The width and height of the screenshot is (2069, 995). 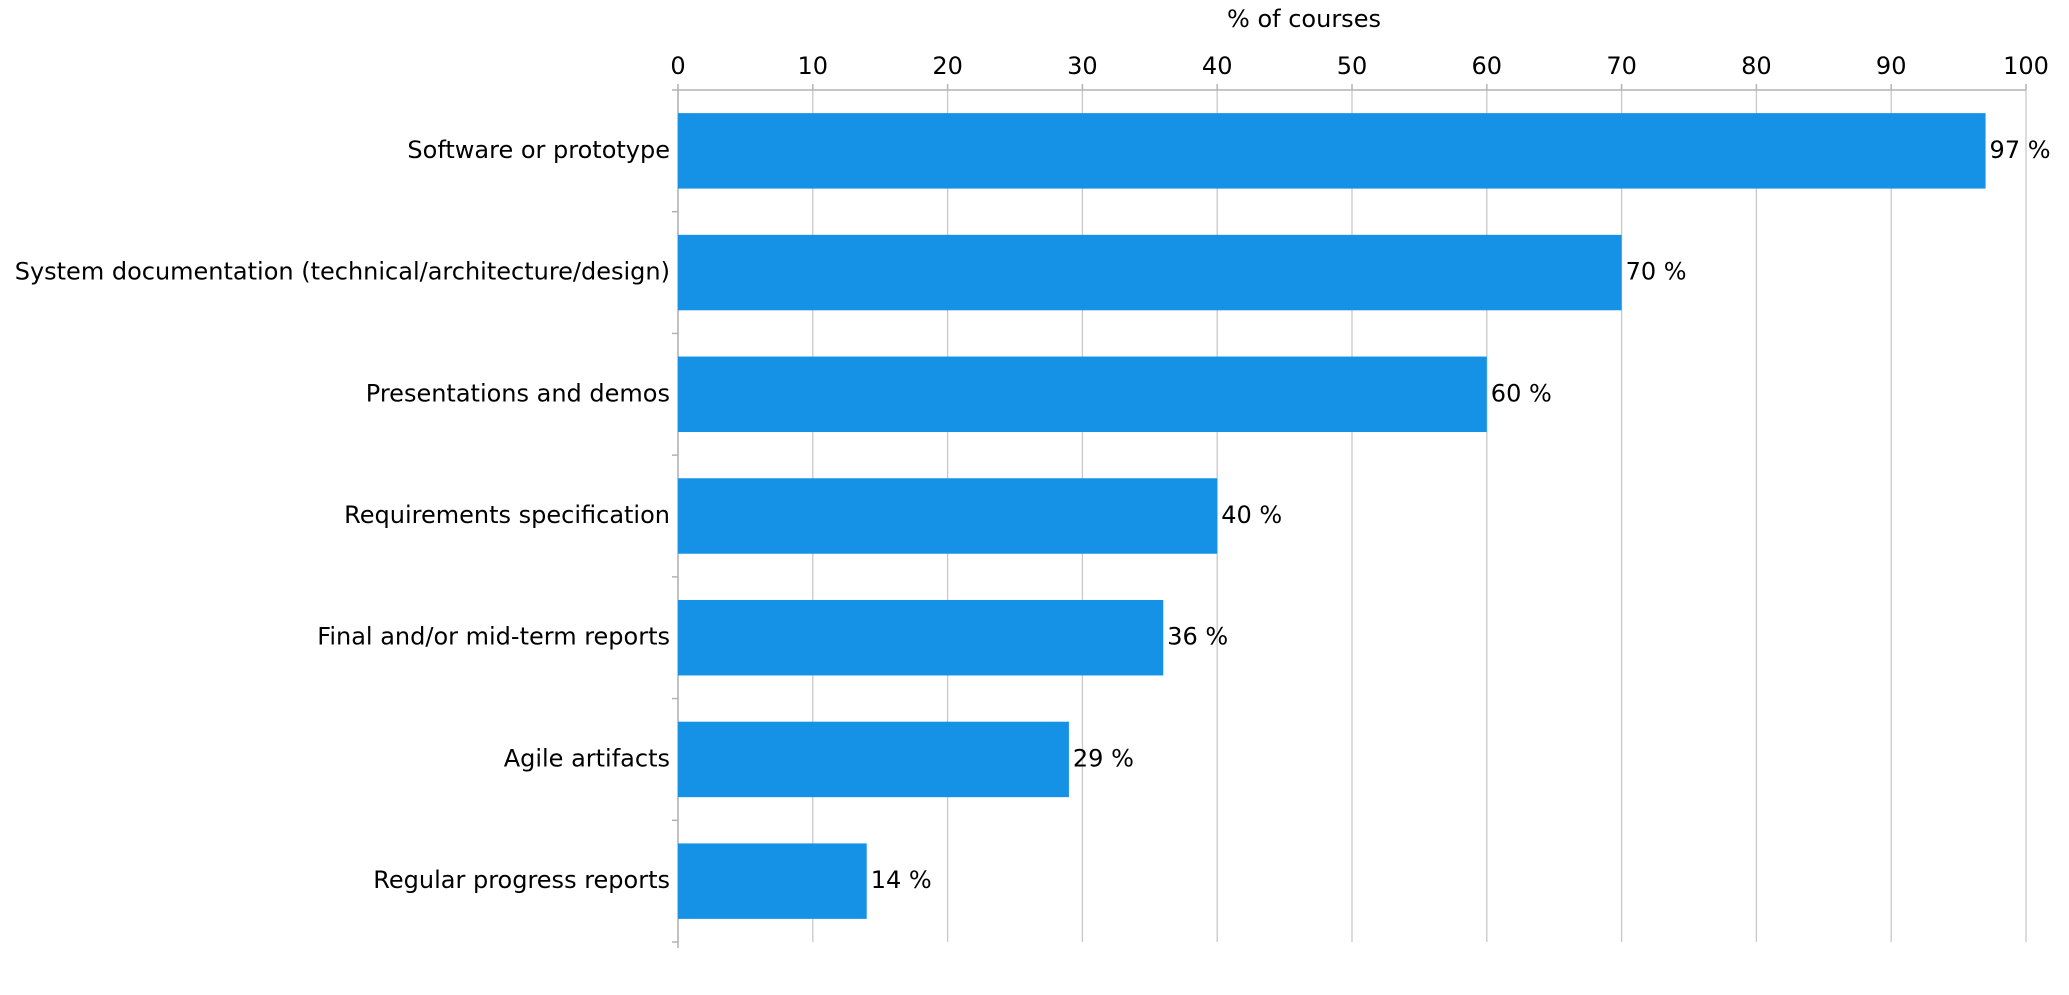 What do you see at coordinates (518, 393) in the screenshot?
I see `y-tick-label: Presentations and demos` at bounding box center [518, 393].